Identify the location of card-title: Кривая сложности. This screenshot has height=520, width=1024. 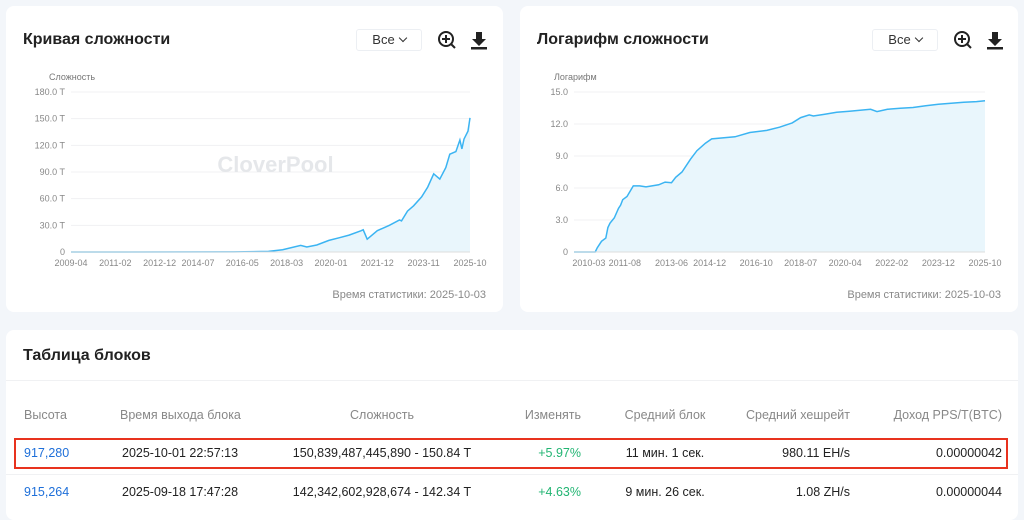
(97, 39).